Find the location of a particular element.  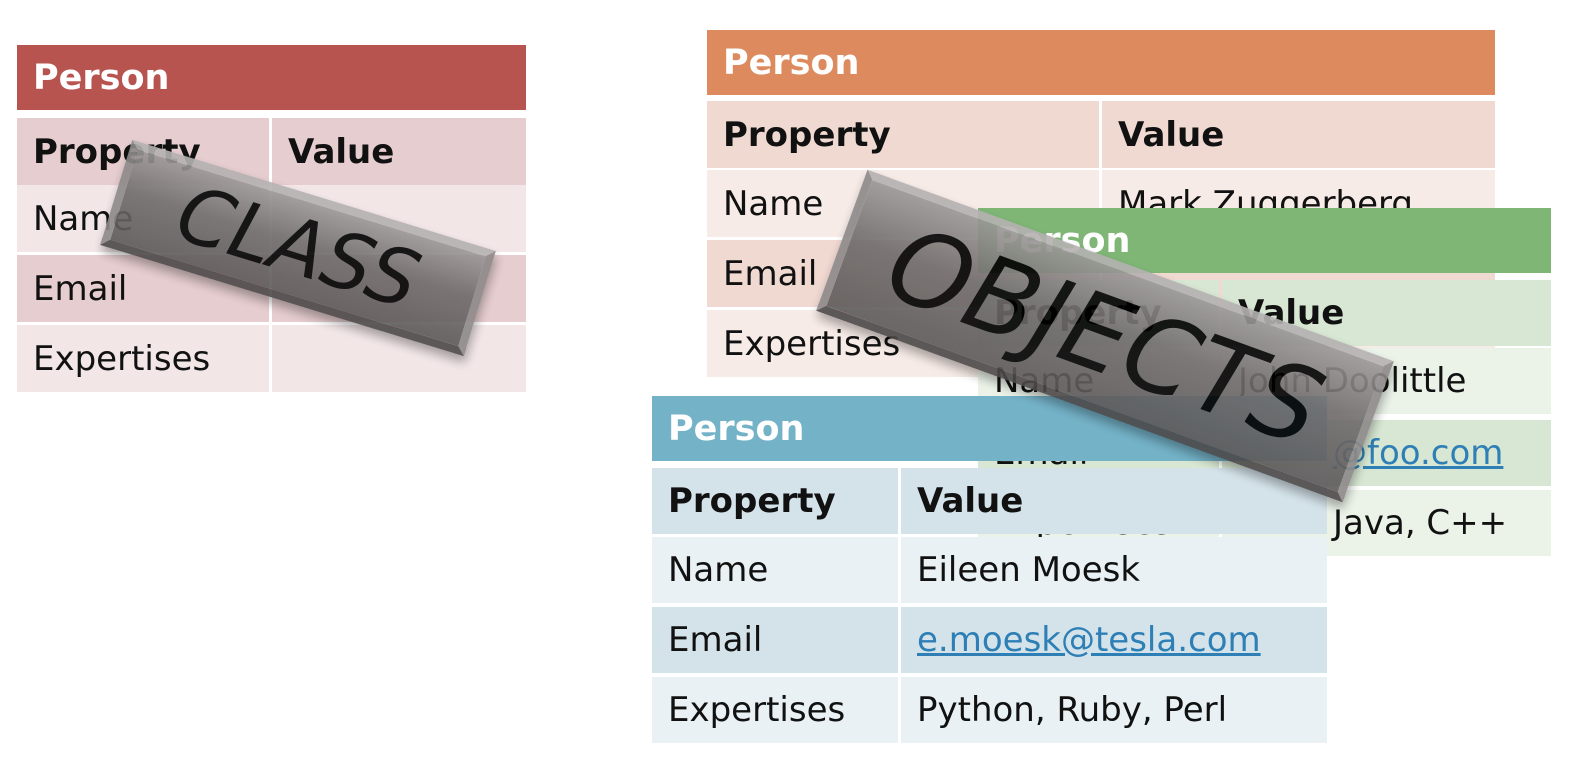

value-cell: Python, Ruby, Perl is located at coordinates (1114, 710).